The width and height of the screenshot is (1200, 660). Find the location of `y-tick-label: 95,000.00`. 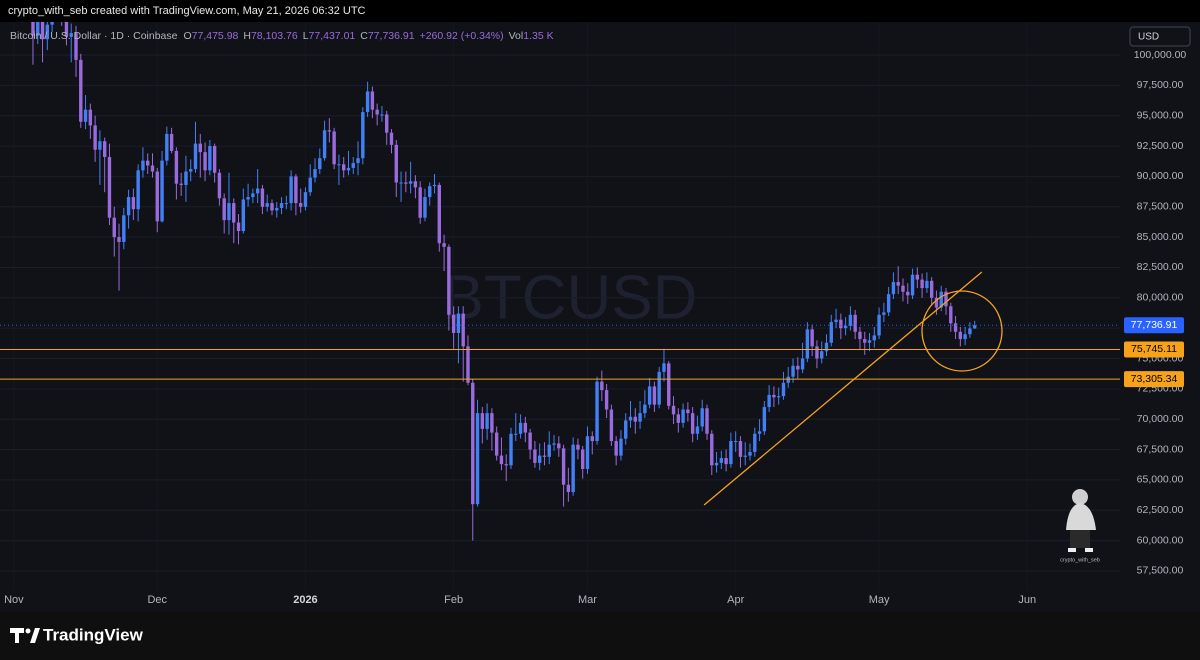

y-tick-label: 95,000.00 is located at coordinates (1160, 115).